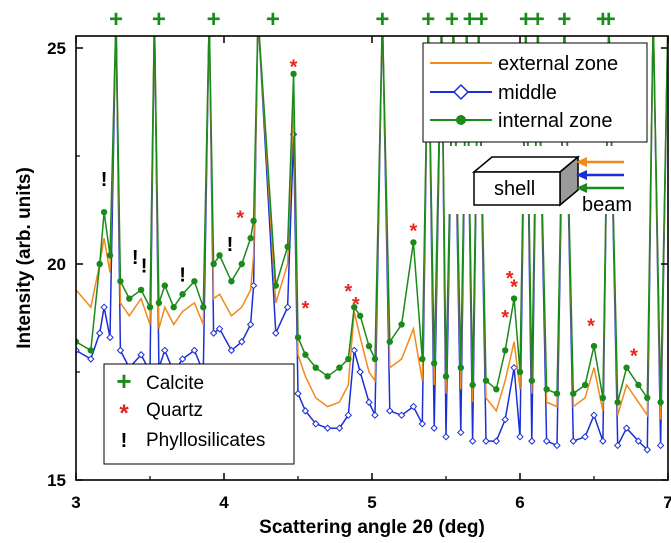  I want to click on arrowhead-middle-icon, so click(581, 175).